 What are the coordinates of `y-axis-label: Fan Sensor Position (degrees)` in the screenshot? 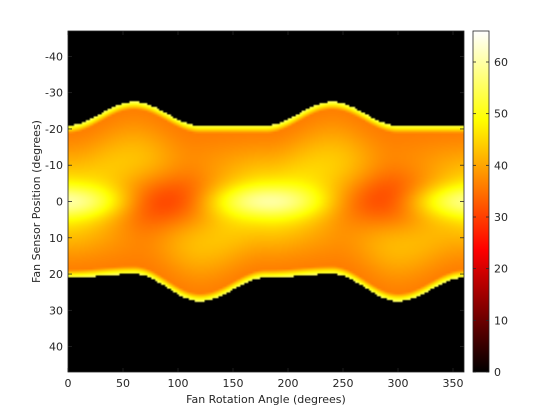 It's located at (36, 201).